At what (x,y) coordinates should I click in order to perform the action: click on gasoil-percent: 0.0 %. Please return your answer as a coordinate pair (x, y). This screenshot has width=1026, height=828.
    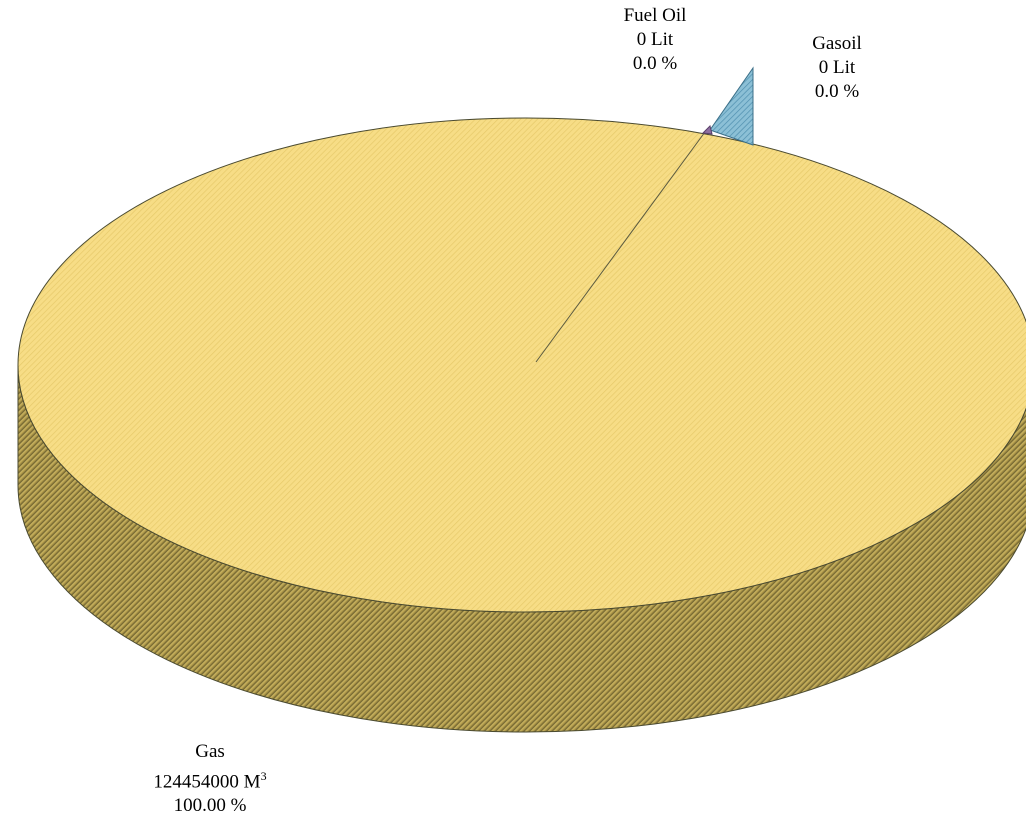
    Looking at the image, I should click on (837, 91).